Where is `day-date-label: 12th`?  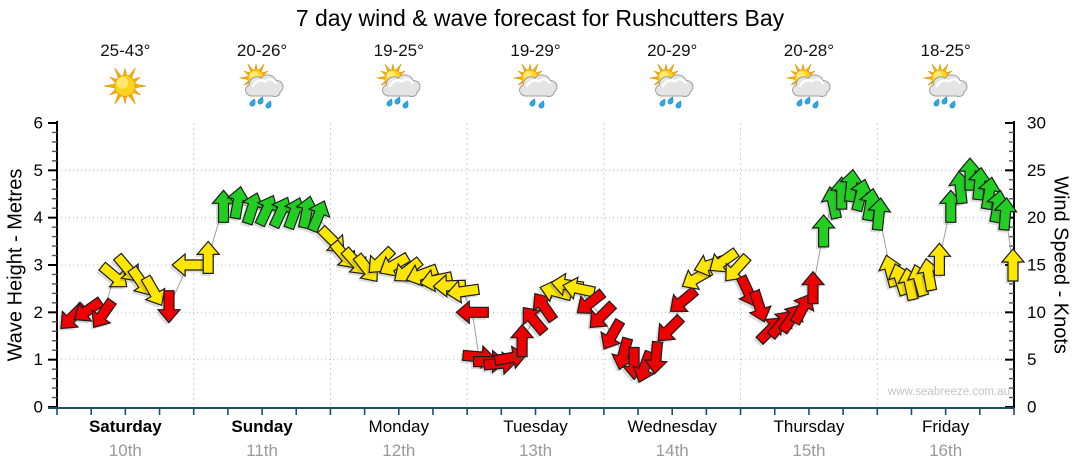 day-date-label: 12th is located at coordinates (399, 450).